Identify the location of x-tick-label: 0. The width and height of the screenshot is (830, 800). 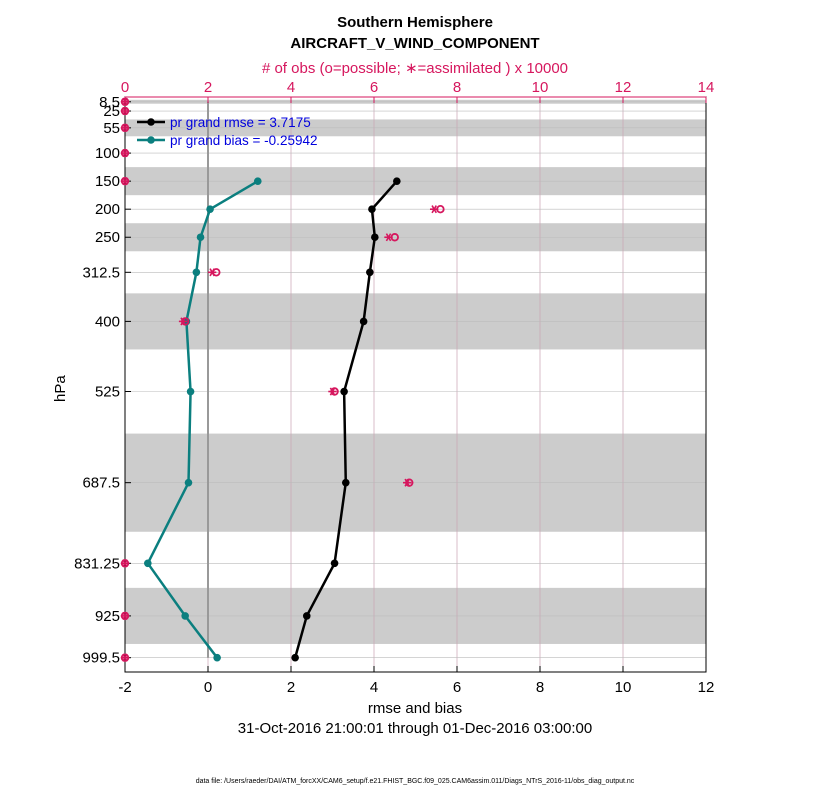
(208, 687).